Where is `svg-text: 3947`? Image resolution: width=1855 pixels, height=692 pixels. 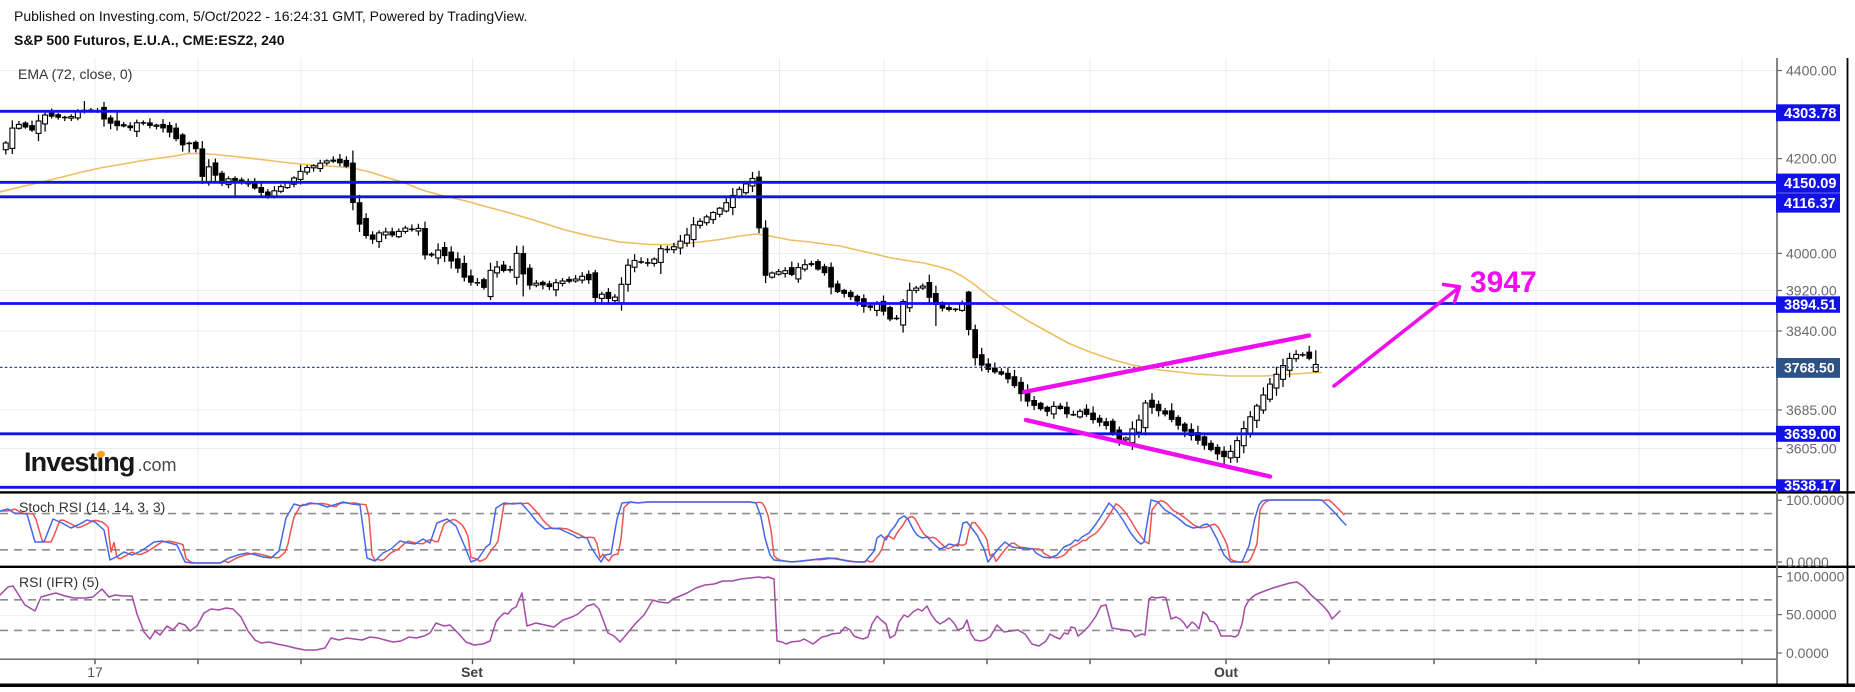
svg-text: 3947 is located at coordinates (1503, 282).